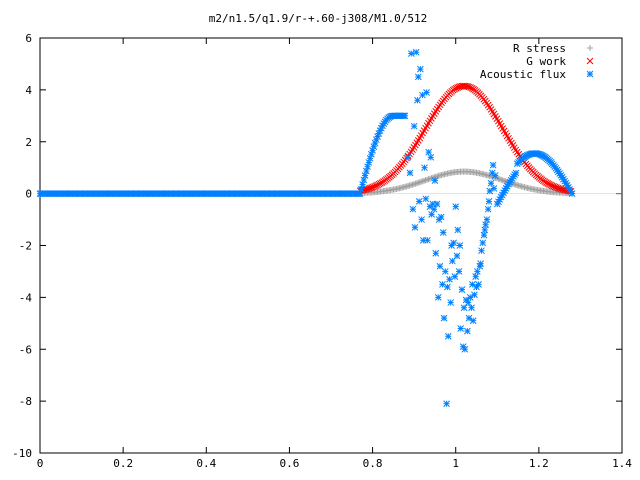 The height and width of the screenshot is (480, 640). What do you see at coordinates (28, 194) in the screenshot?
I see `y-tick-label: 0` at bounding box center [28, 194].